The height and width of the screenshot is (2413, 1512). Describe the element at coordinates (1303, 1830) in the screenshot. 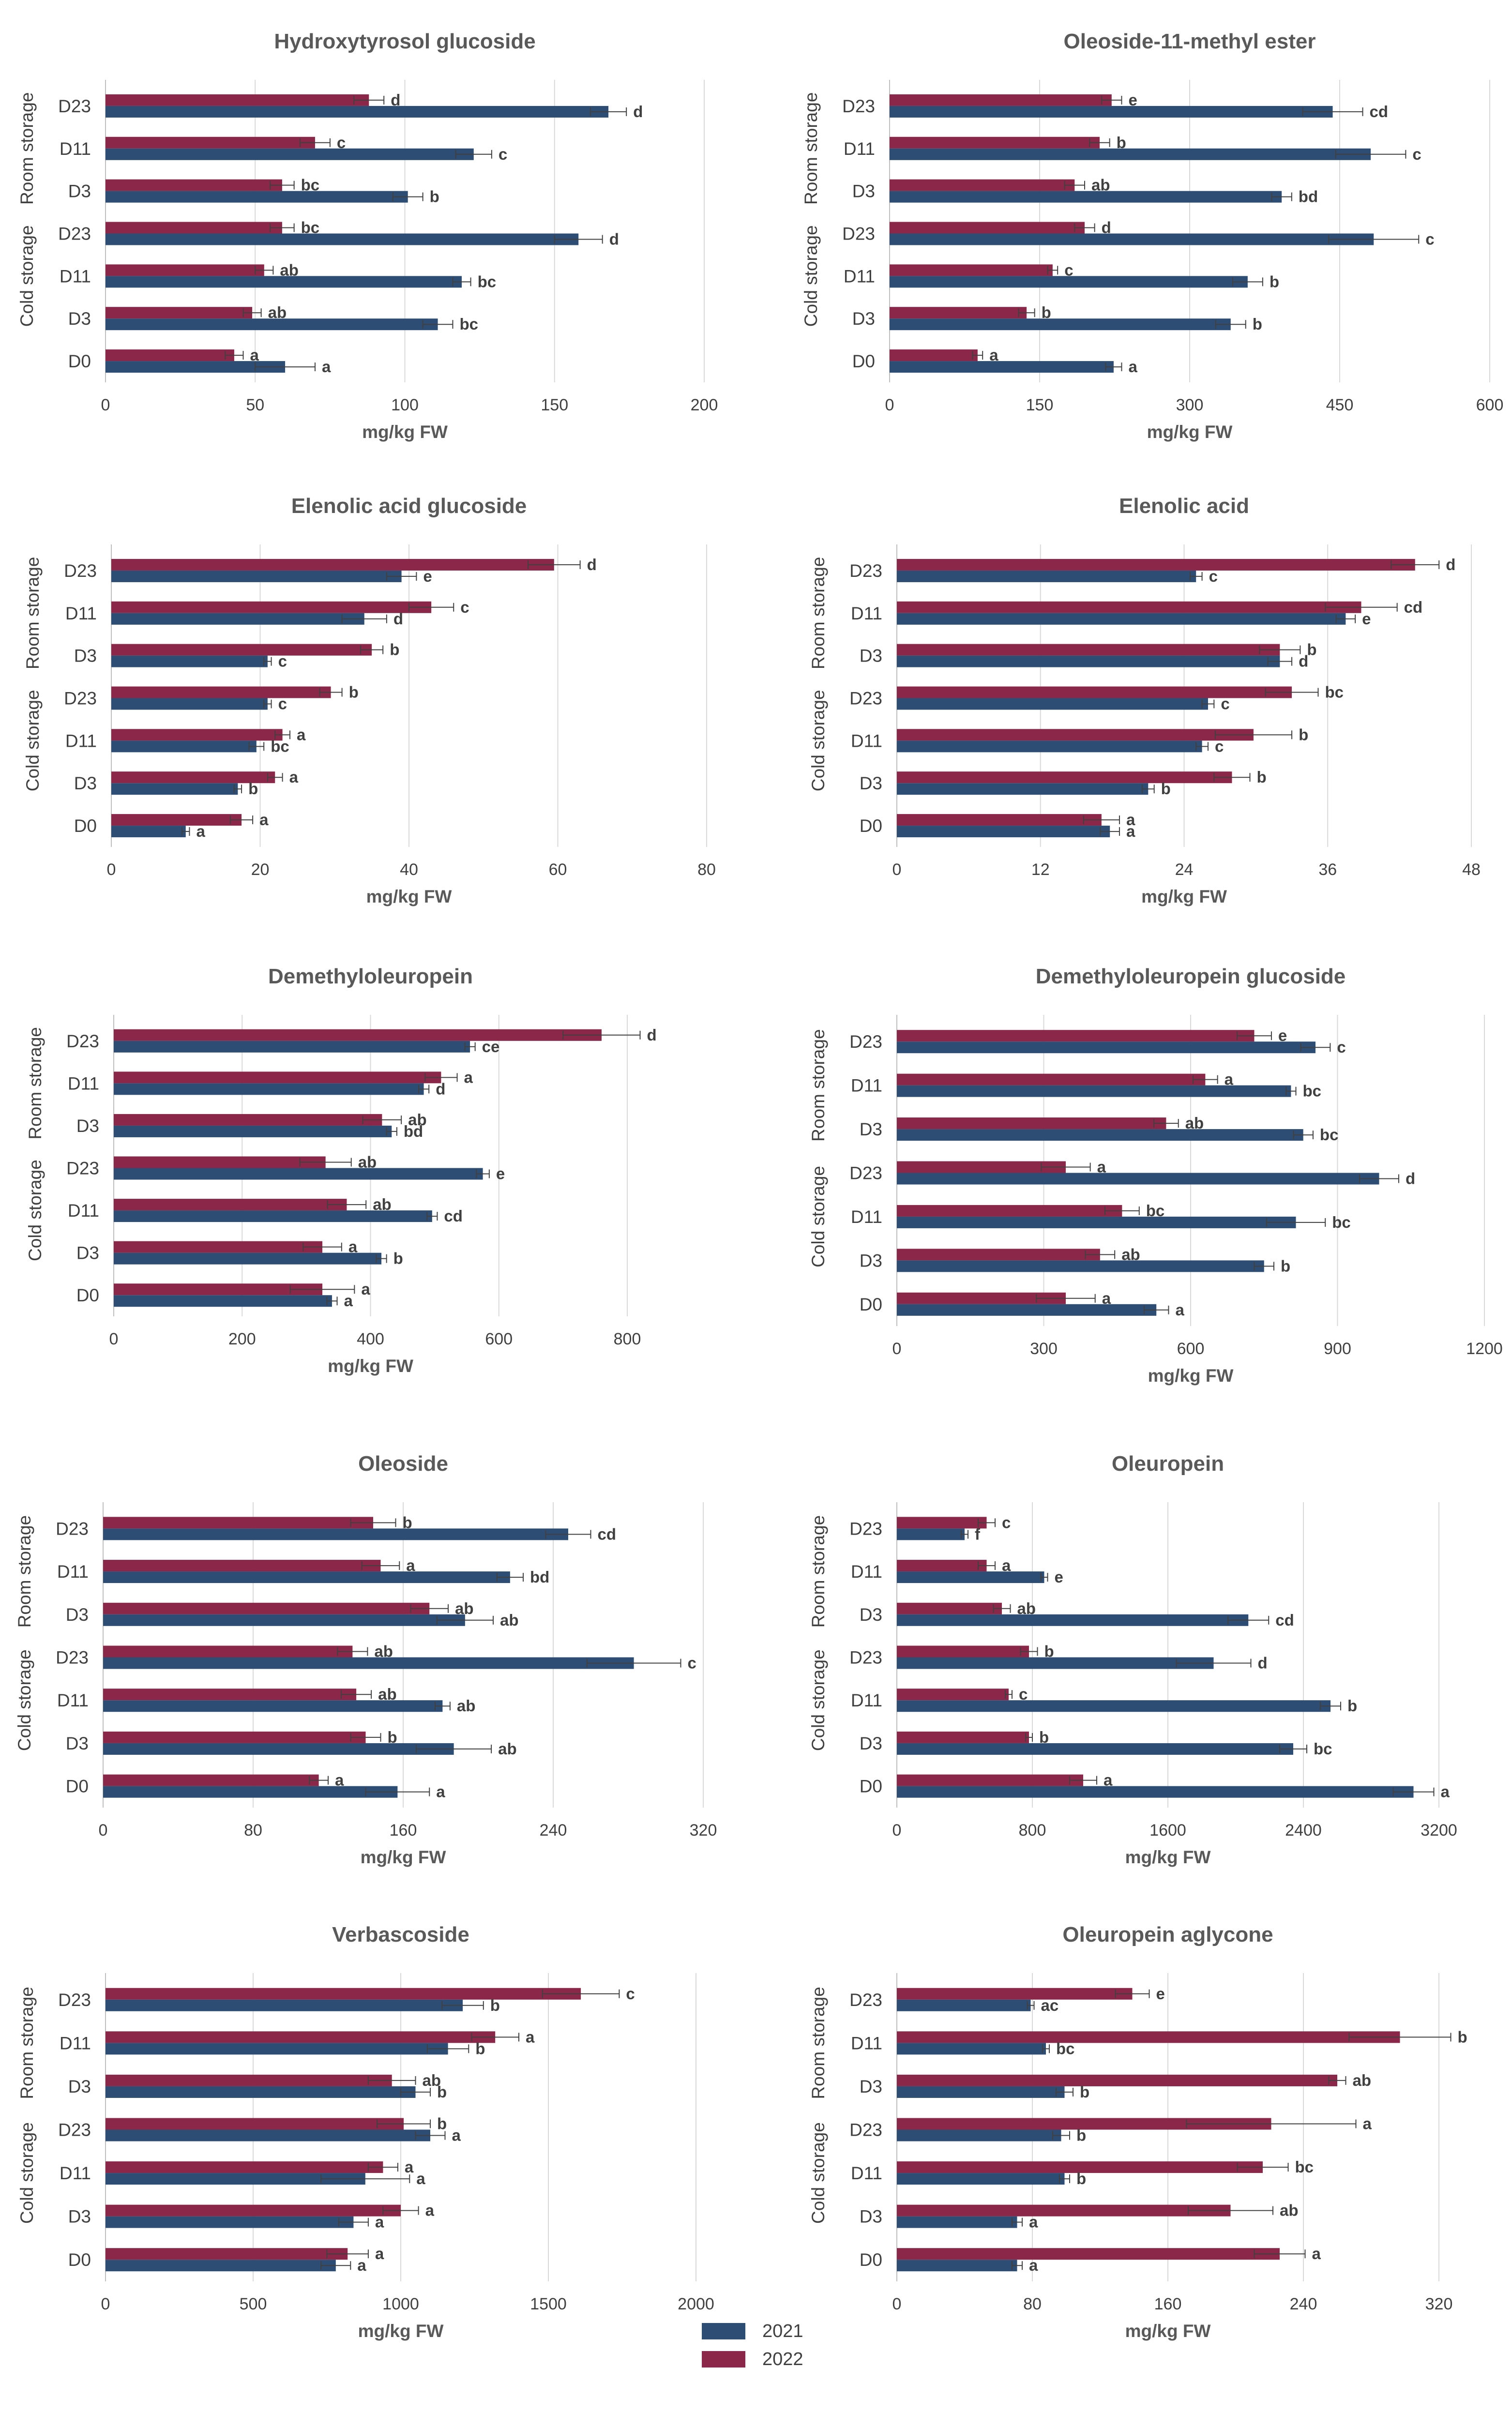

I see `x-tick-label: 2400` at that location.